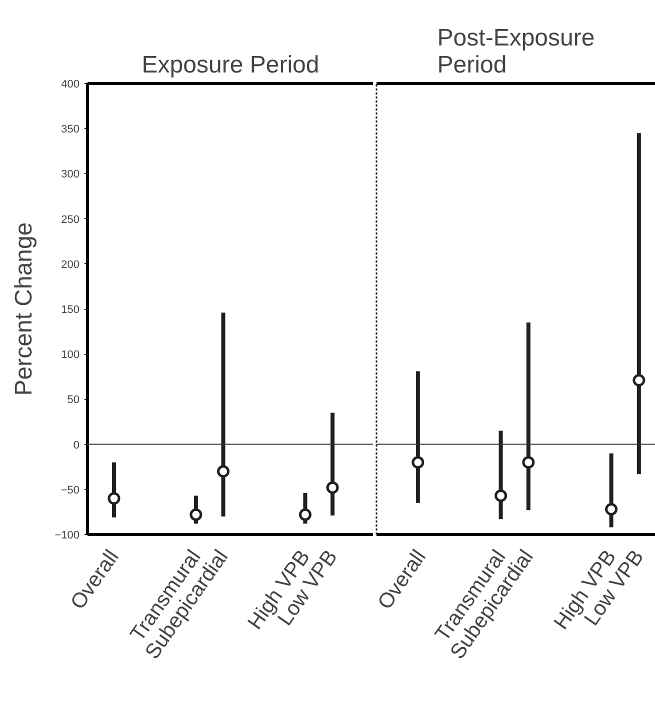 The image size is (655, 708). I want to click on y-tick-label: 0, so click(76, 445).